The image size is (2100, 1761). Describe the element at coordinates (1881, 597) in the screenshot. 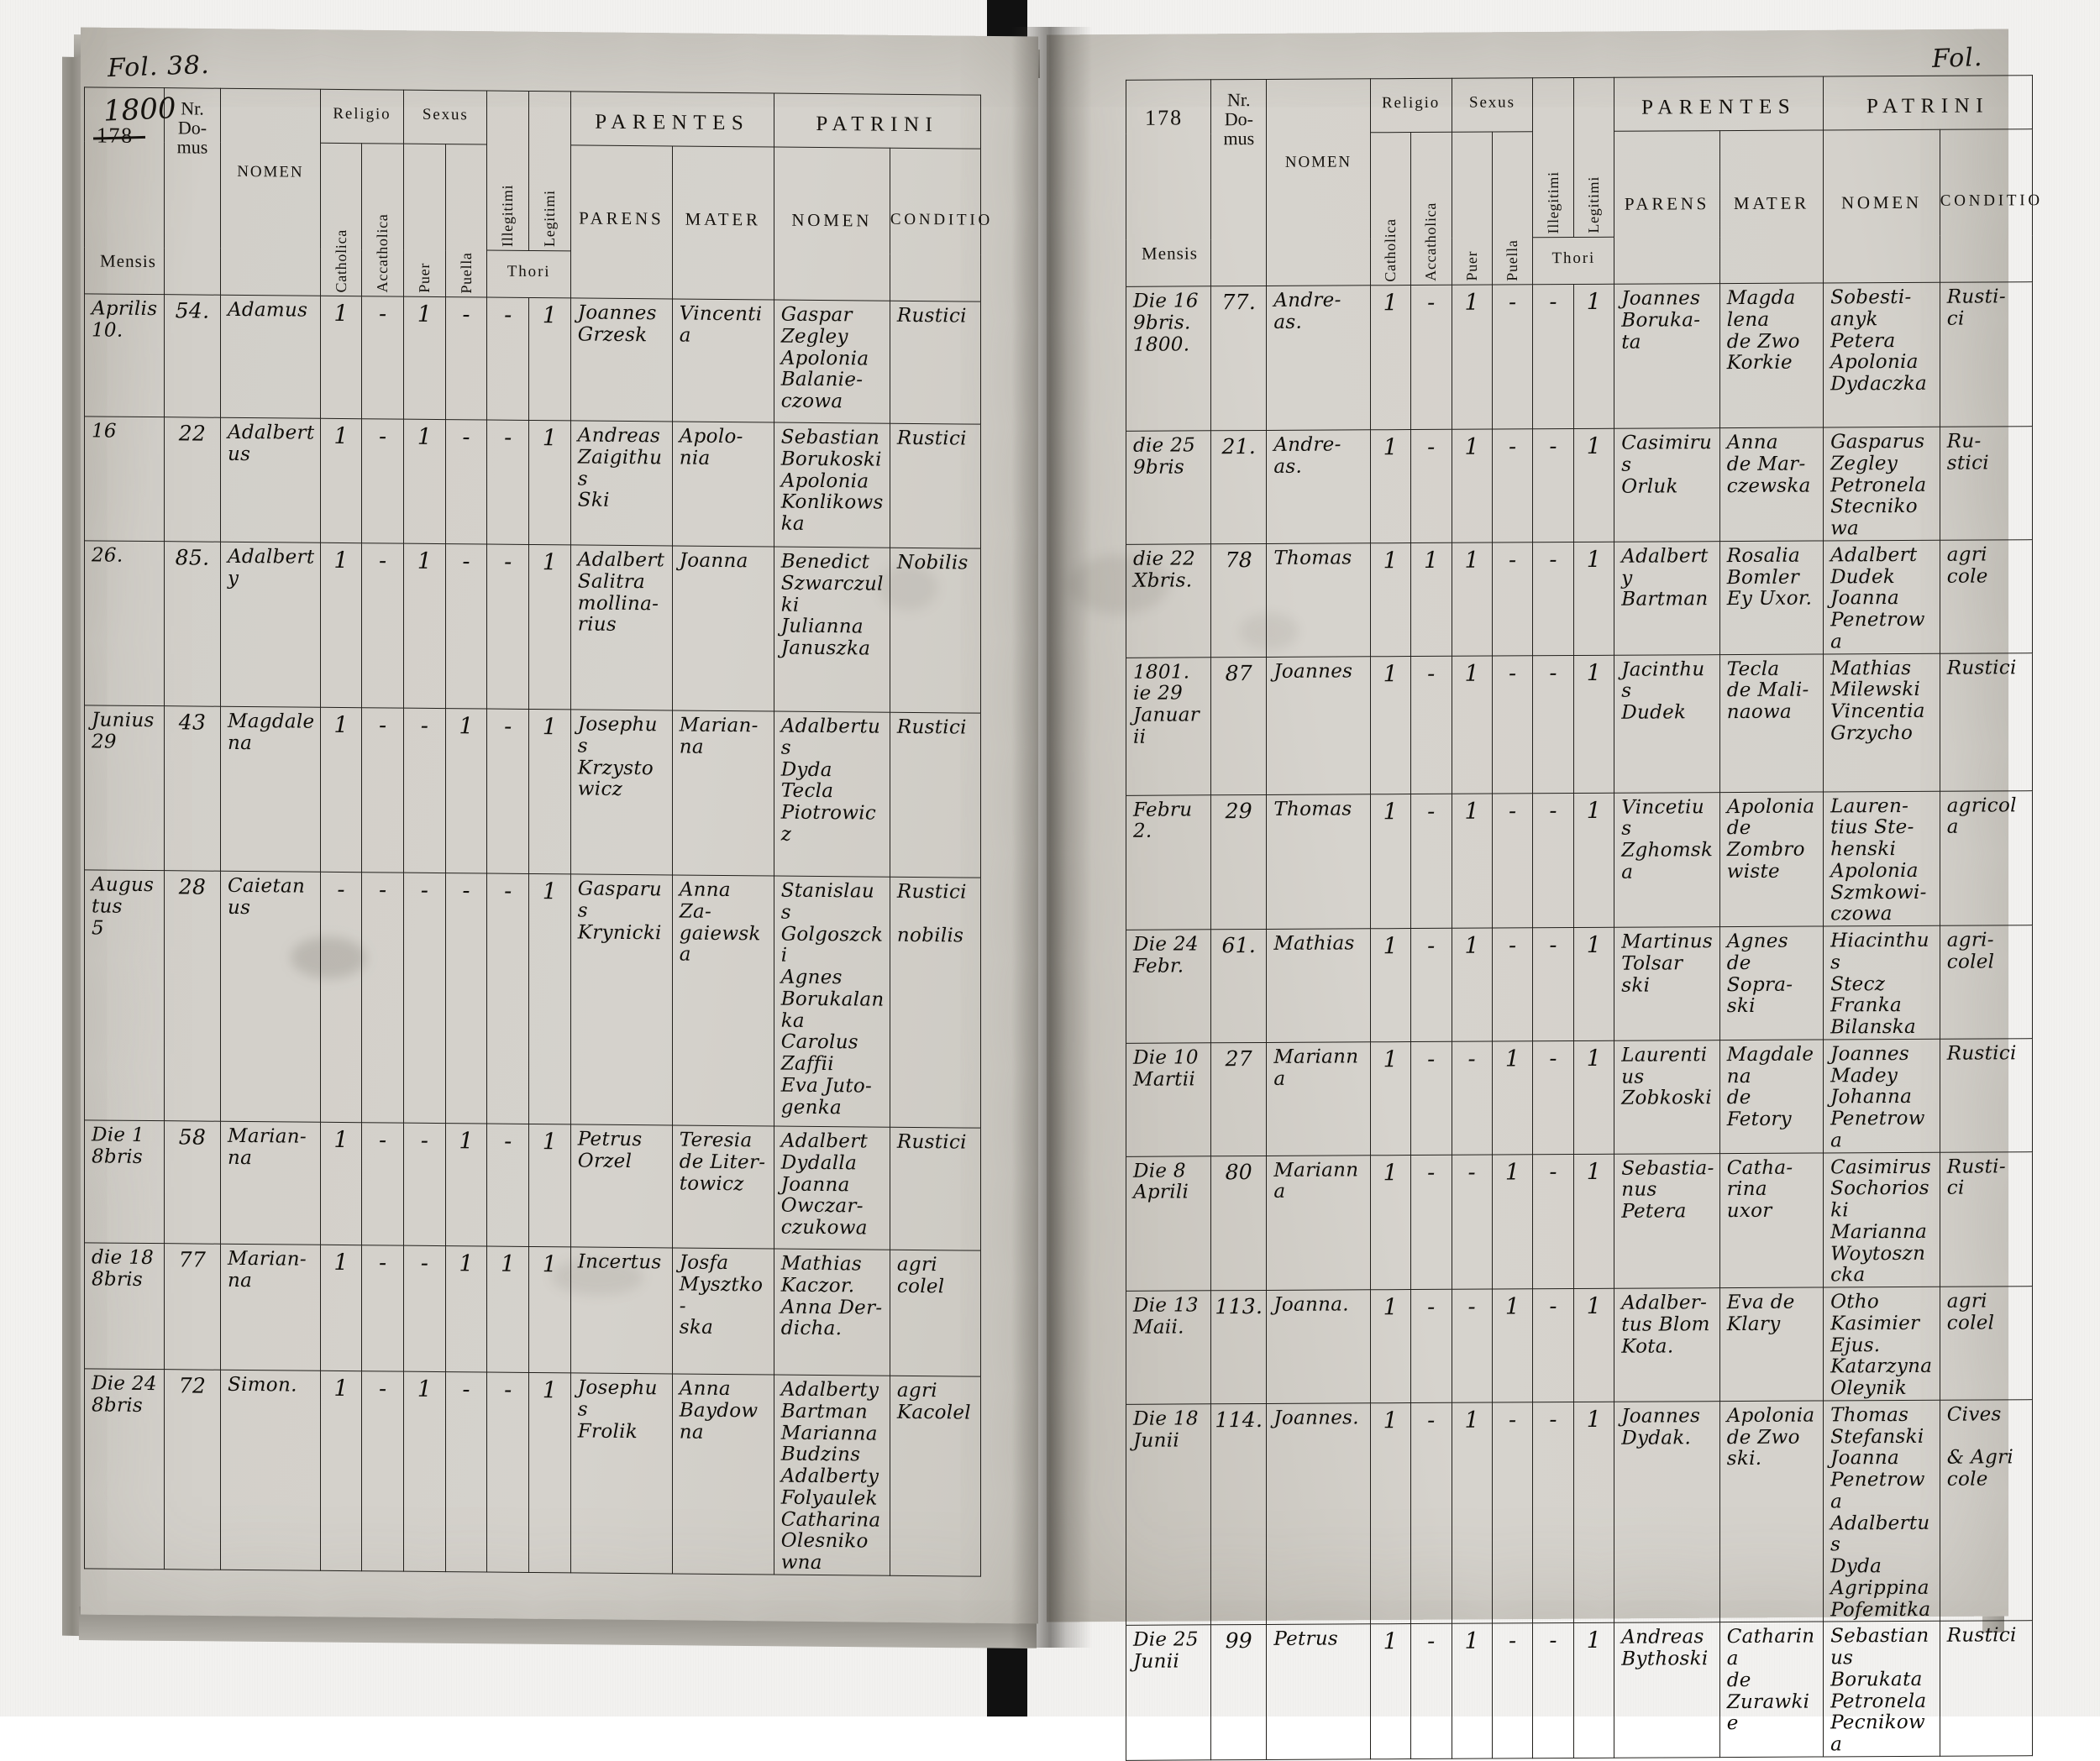

I see `row-patrini-nomen-cell: Adalbert Dudek Joanna Penetrowa` at that location.